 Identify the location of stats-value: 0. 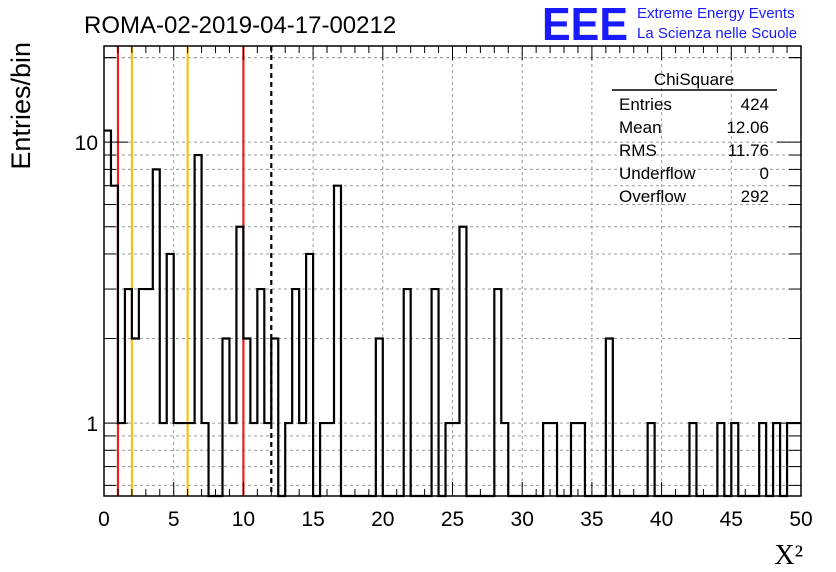
(764, 173).